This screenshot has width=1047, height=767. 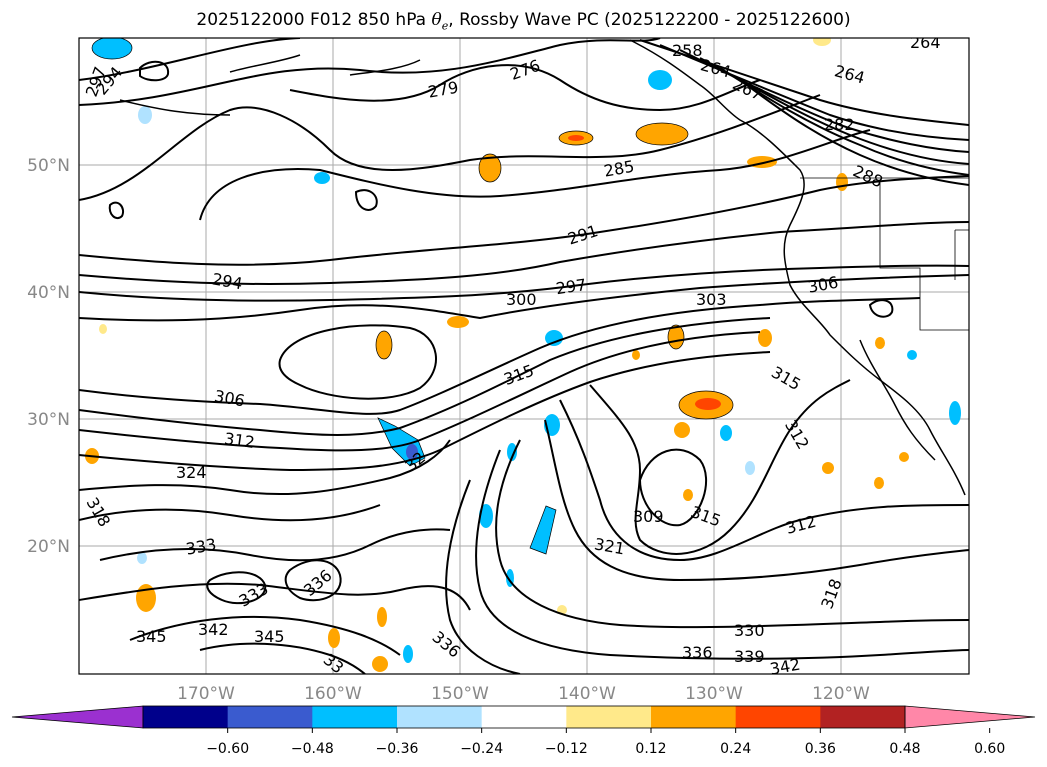 I want to click on lon-label-140w: 140°W, so click(x=587, y=694).